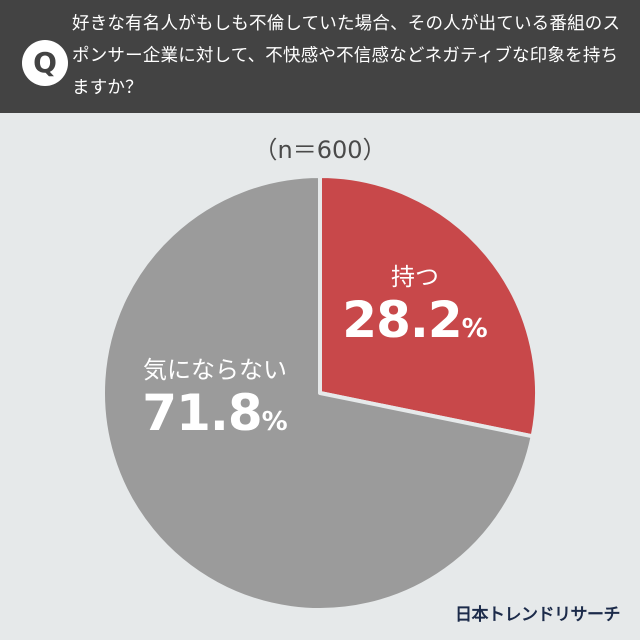  What do you see at coordinates (45, 63) in the screenshot?
I see `q-badge-icon: Q` at bounding box center [45, 63].